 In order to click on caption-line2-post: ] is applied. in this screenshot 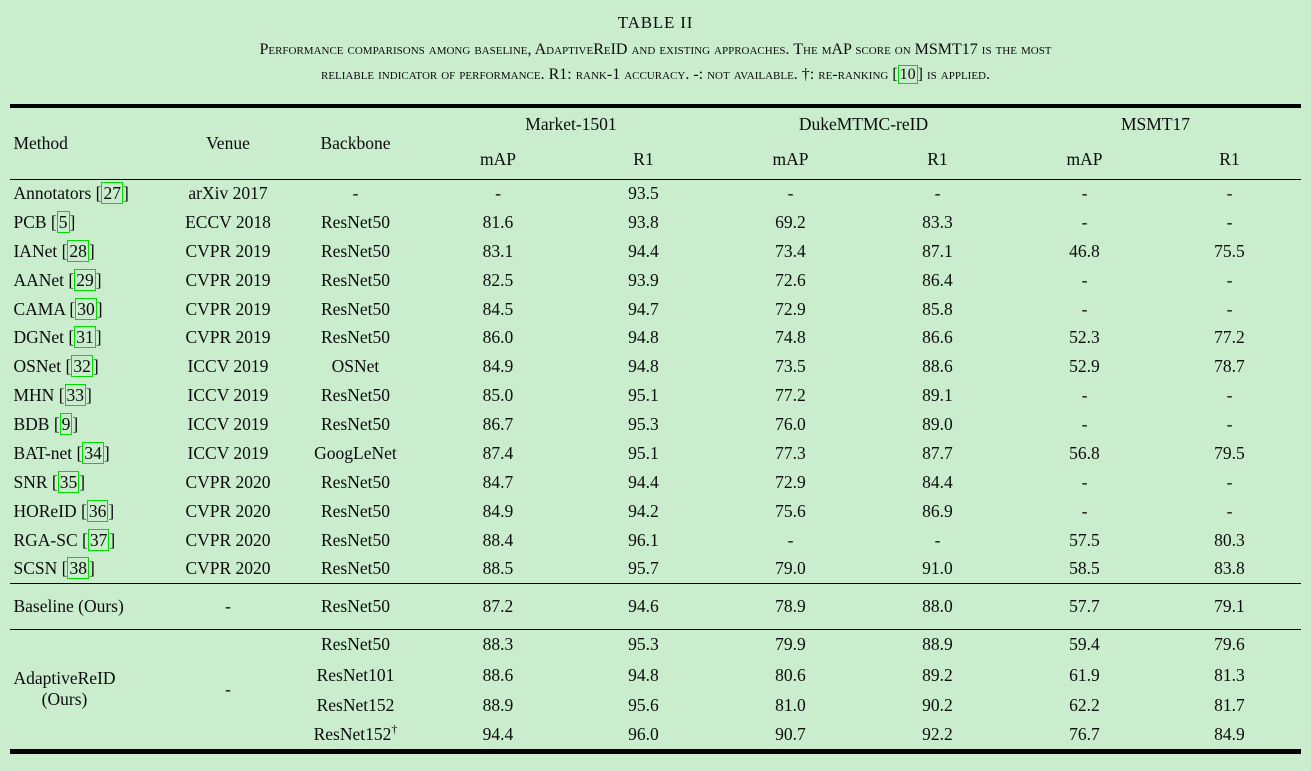, I will do `click(954, 74)`.